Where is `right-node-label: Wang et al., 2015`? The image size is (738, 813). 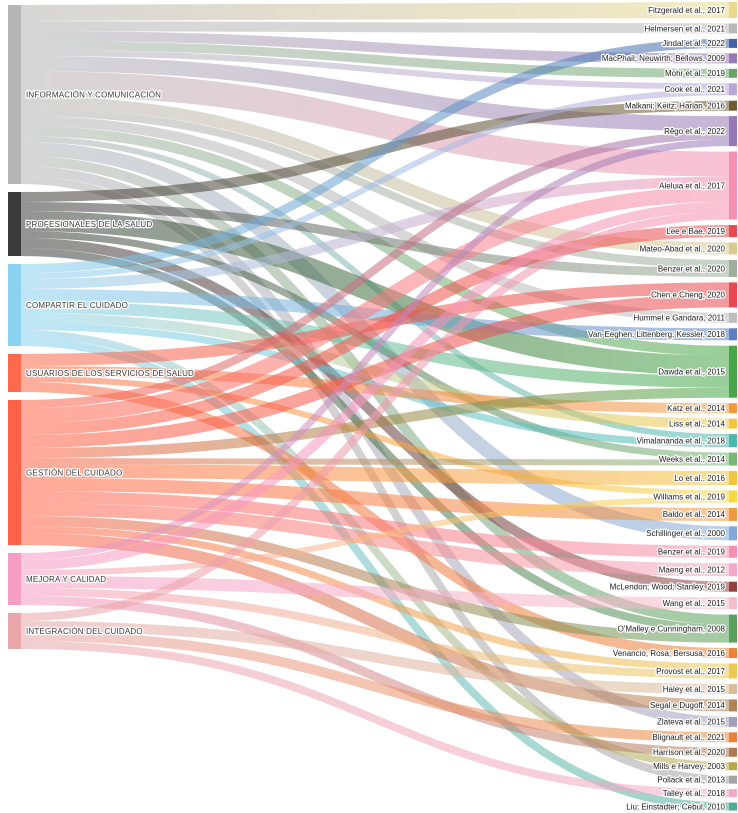
right-node-label: Wang et al., 2015 is located at coordinates (694, 603).